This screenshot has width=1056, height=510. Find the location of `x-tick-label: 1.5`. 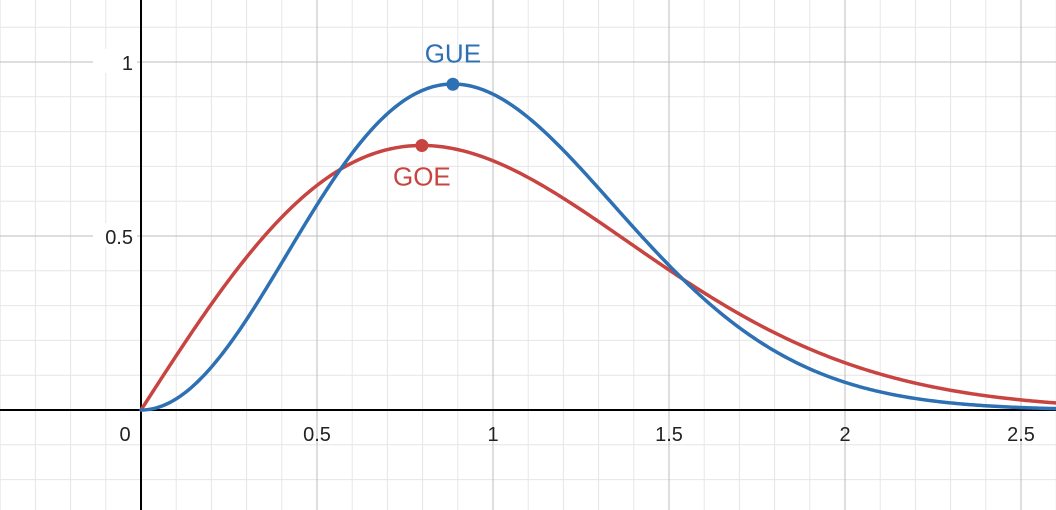

x-tick-label: 1.5 is located at coordinates (669, 435).